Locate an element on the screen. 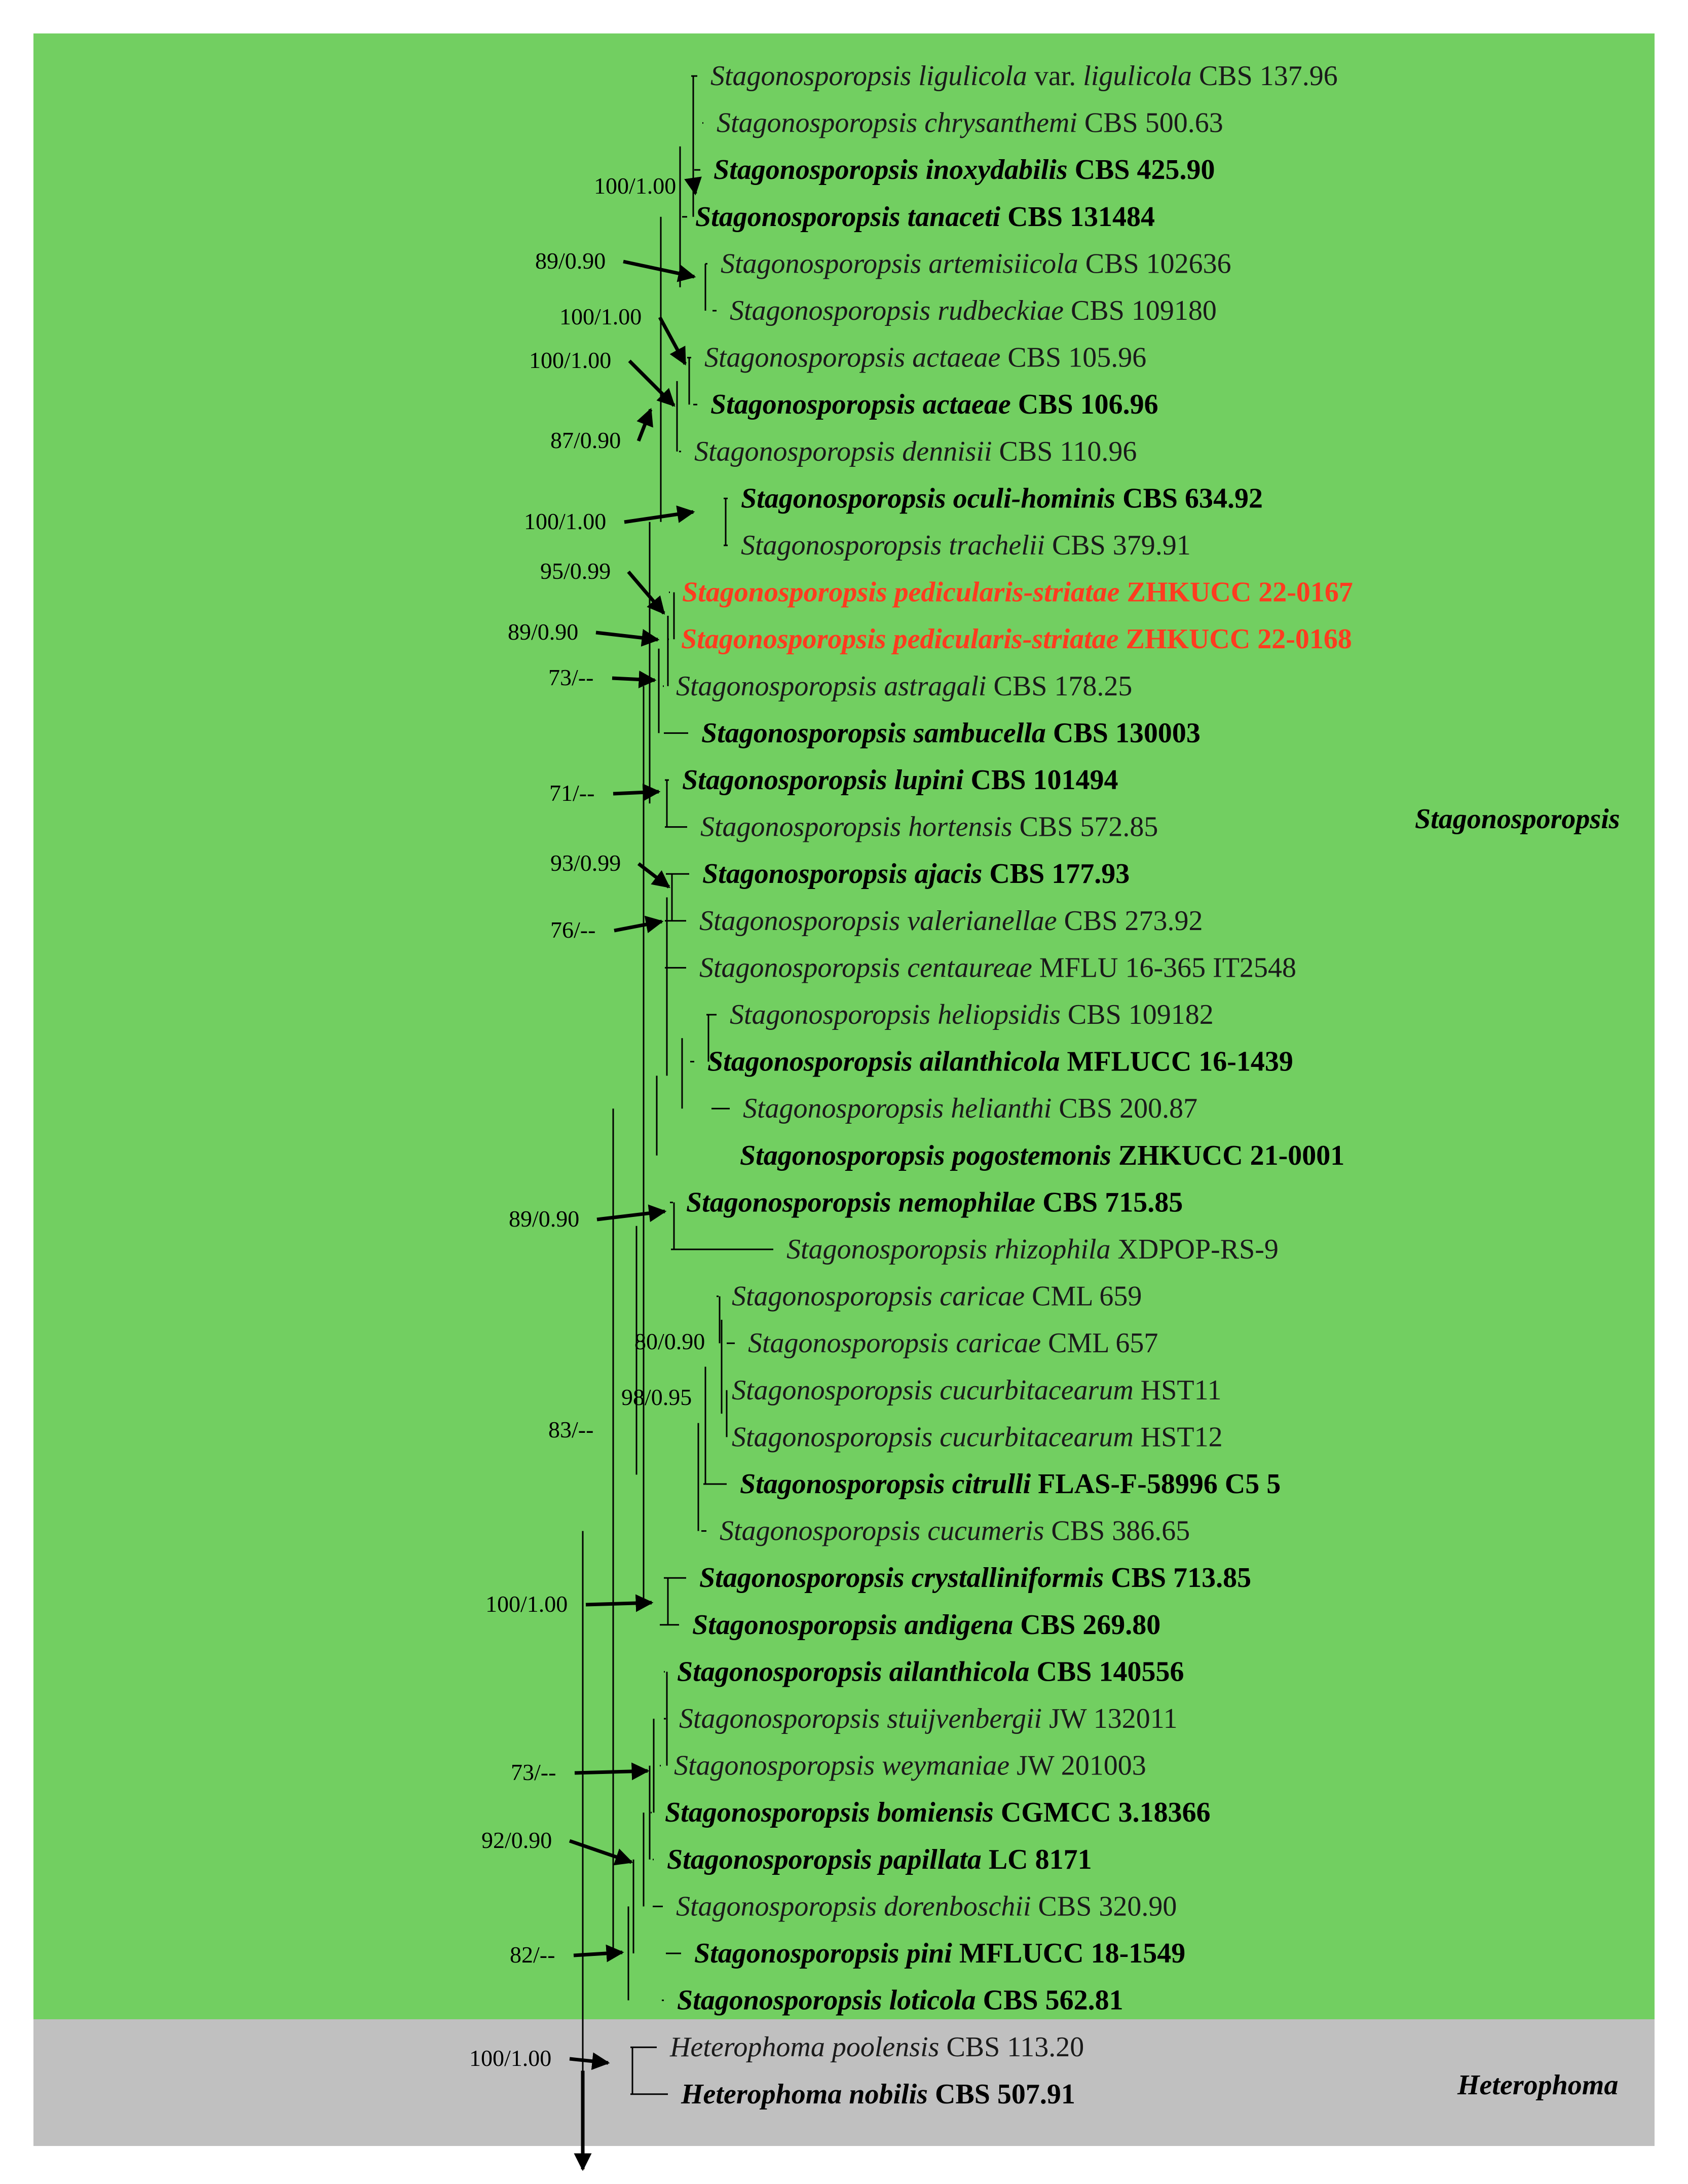  taxon-strain-code: XDPOP-RS-9 is located at coordinates (1194, 1249).